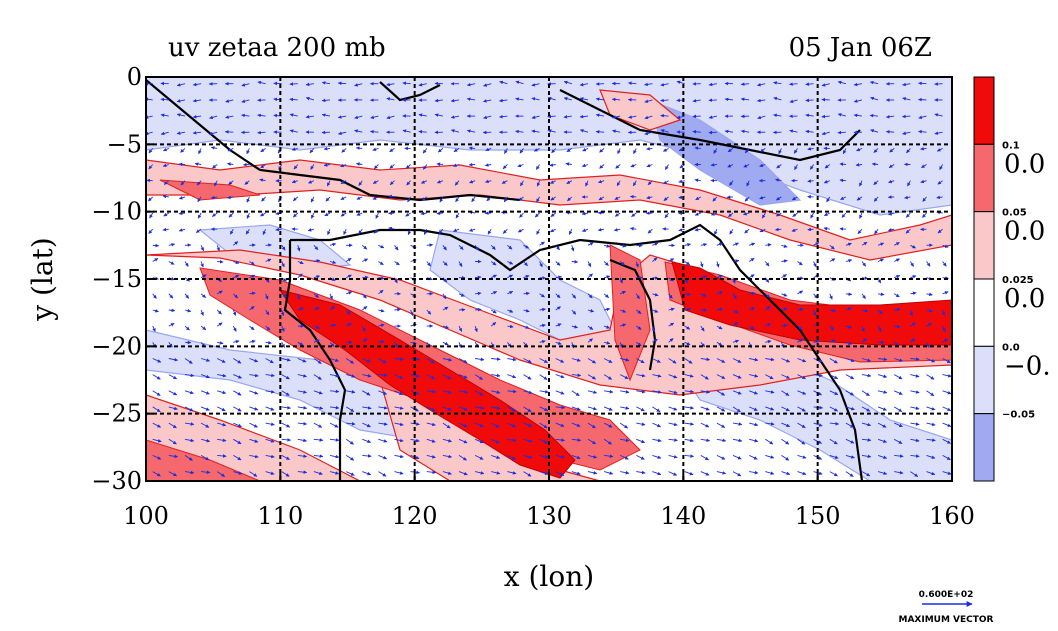 The image size is (1058, 631). I want to click on x-tick-label: 140, so click(683, 516).